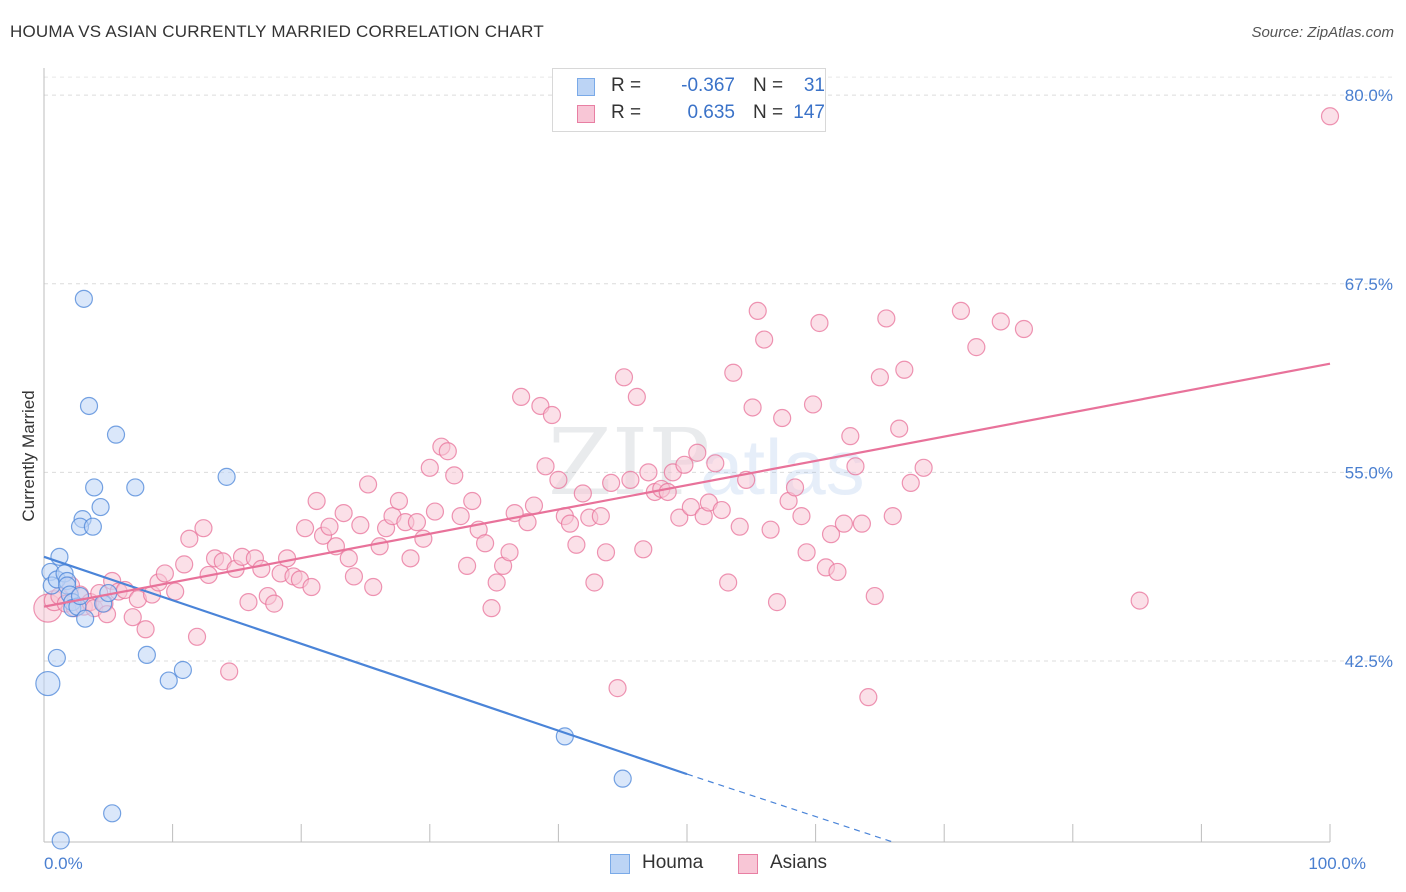  What do you see at coordinates (1337, 863) in the screenshot?
I see `x-tick-label-1: 100.0%` at bounding box center [1337, 863].